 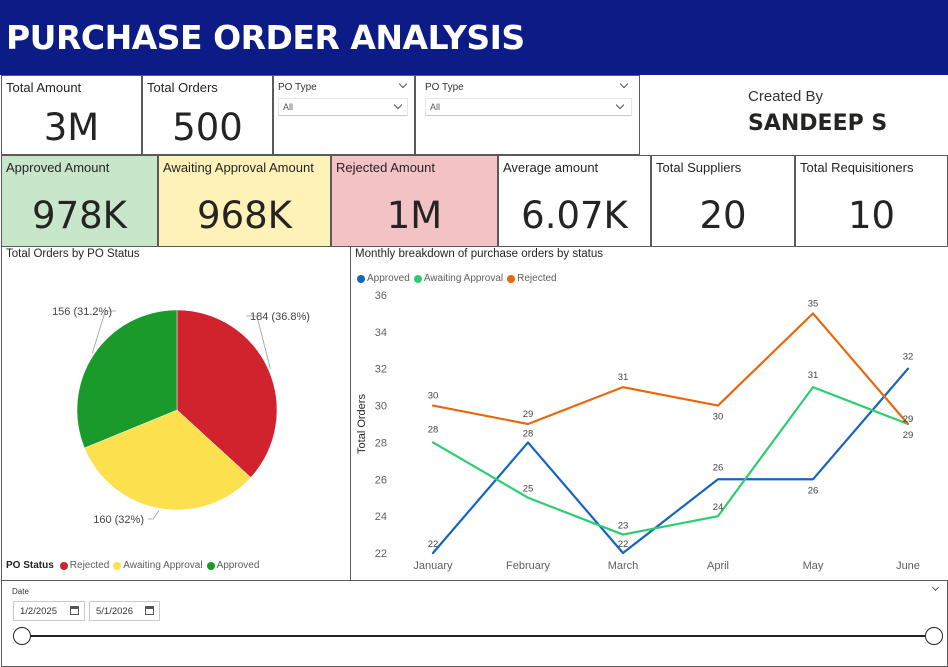 I want to click on x-tick-label: February, so click(x=528, y=566).